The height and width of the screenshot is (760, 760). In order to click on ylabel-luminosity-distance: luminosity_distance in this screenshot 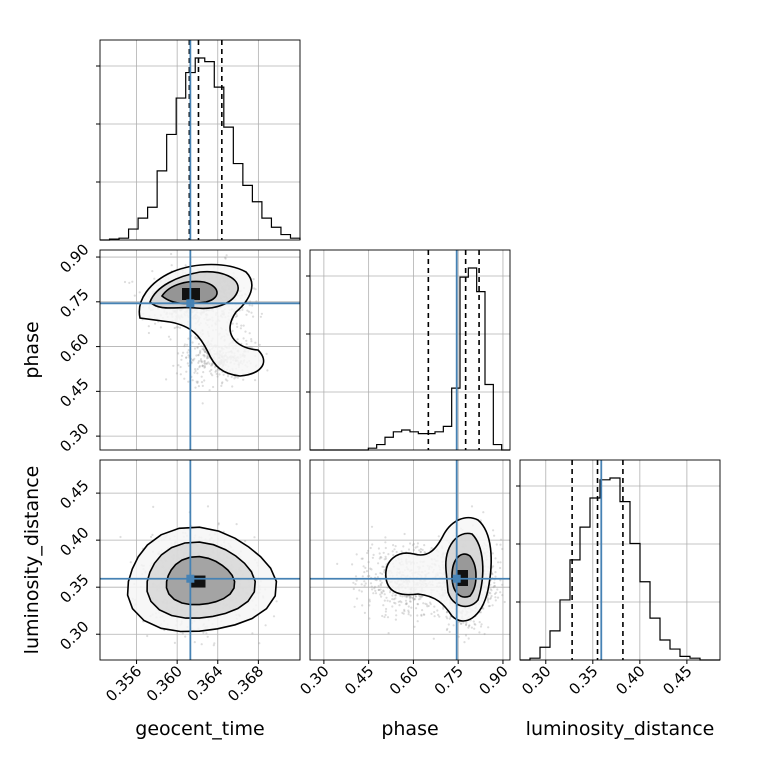, I will do `click(32, 560)`.